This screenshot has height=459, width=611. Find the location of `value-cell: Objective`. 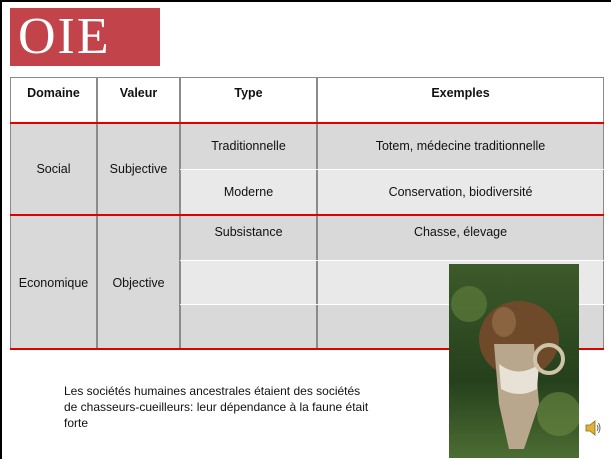

value-cell: Objective is located at coordinates (138, 282).